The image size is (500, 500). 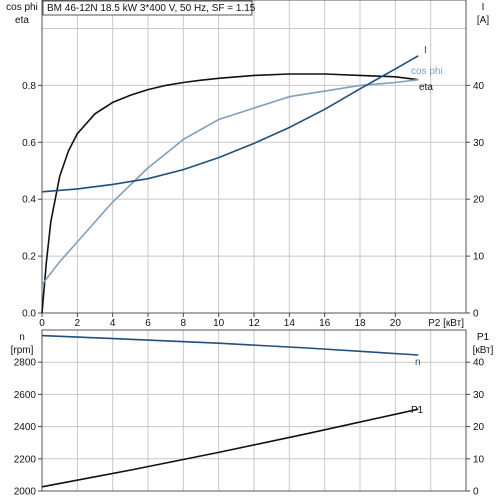 I want to click on lower-right-axis-title: [кВт], so click(x=483, y=350).